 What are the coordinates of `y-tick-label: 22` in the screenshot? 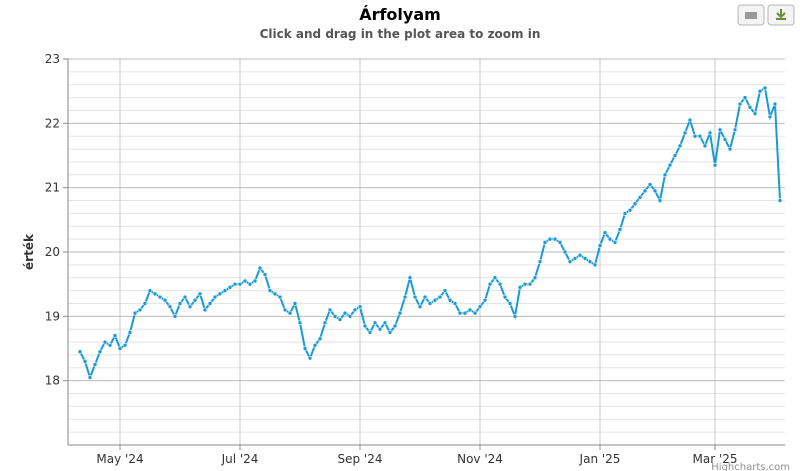 It's located at (52, 123).